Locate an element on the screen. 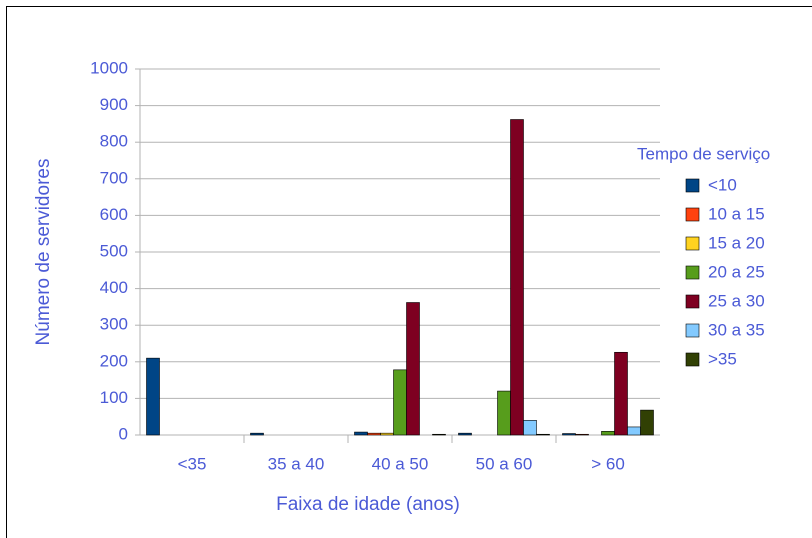  legend-label: 15 a 20 is located at coordinates (736, 242).